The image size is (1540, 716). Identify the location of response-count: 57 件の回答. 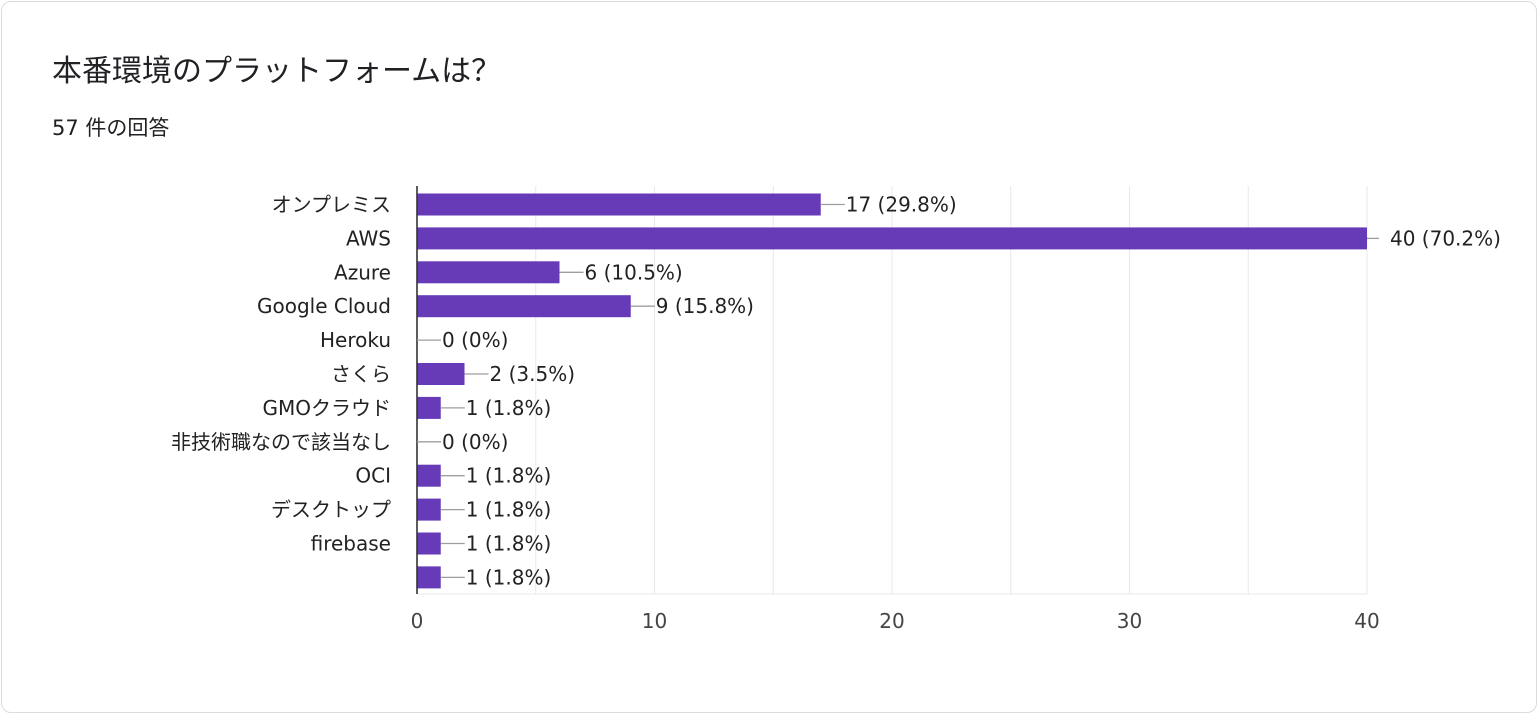
(111, 128).